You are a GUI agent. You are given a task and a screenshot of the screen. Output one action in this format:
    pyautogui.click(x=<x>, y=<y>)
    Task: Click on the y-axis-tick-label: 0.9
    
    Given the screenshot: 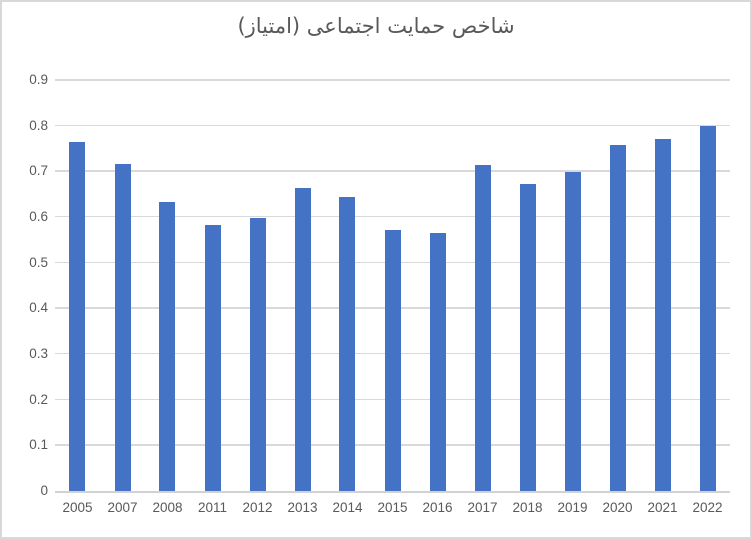 What is the action you would take?
    pyautogui.click(x=38, y=79)
    